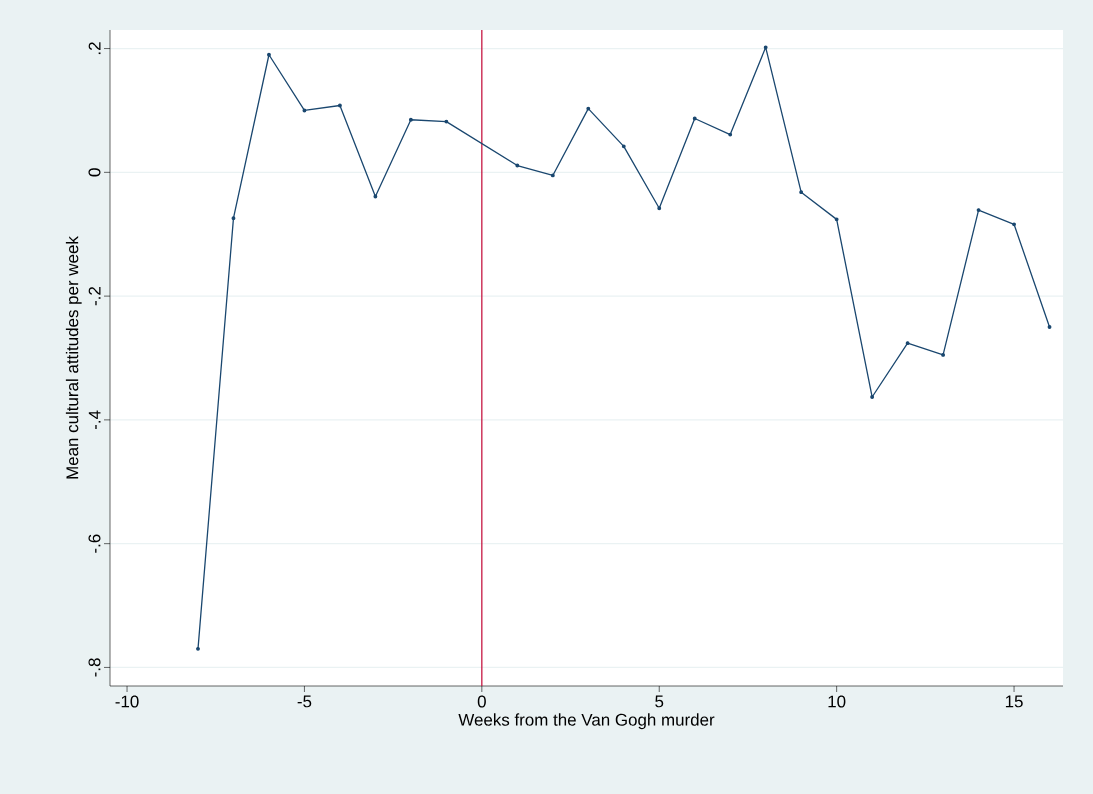  Describe the element at coordinates (586, 721) in the screenshot. I see `x-axis-title: Weeks from the Van Gogh murder` at that location.